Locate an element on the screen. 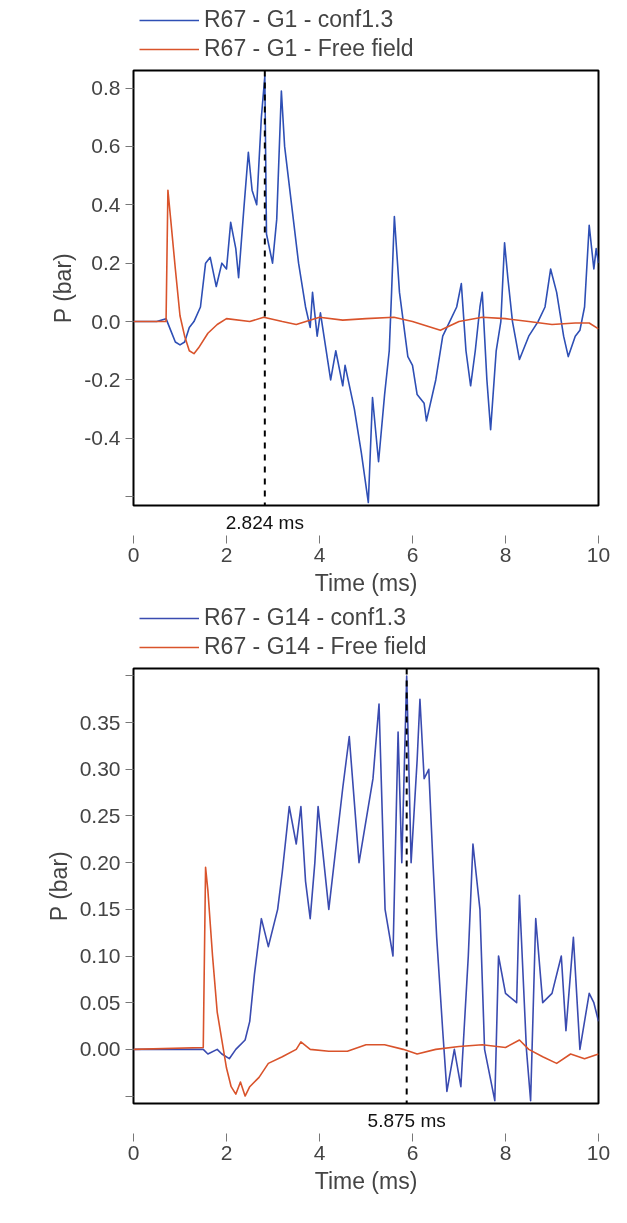 Image resolution: width=627 pixels, height=1223 pixels. ref-line-label: 5.875 ms is located at coordinates (406, 1120).